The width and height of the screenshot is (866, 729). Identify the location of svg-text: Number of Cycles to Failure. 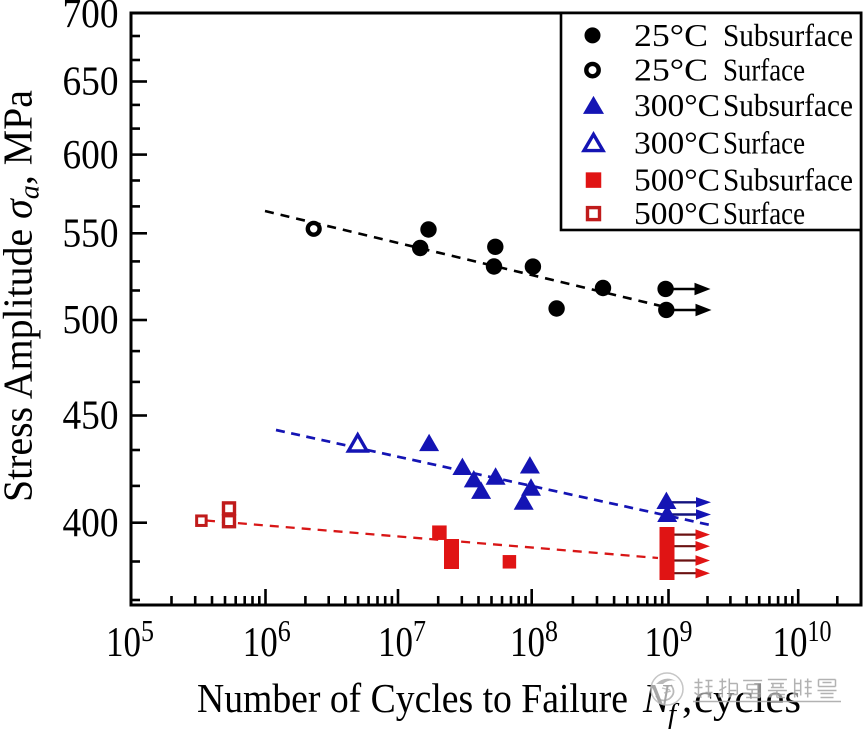
(412, 698).